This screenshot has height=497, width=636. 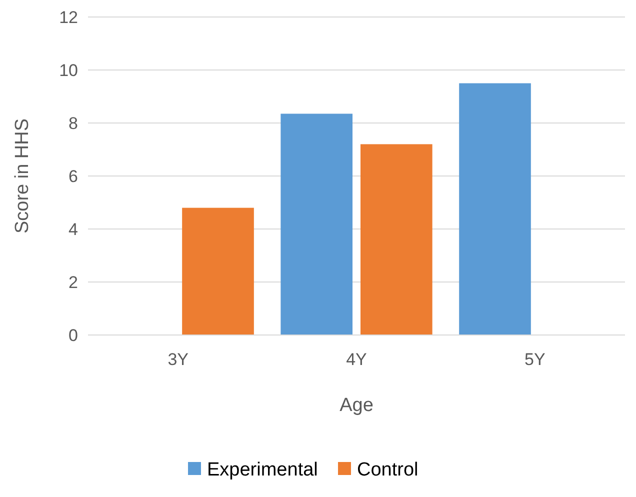 I want to click on y-tick-label: 2, so click(x=73, y=282).